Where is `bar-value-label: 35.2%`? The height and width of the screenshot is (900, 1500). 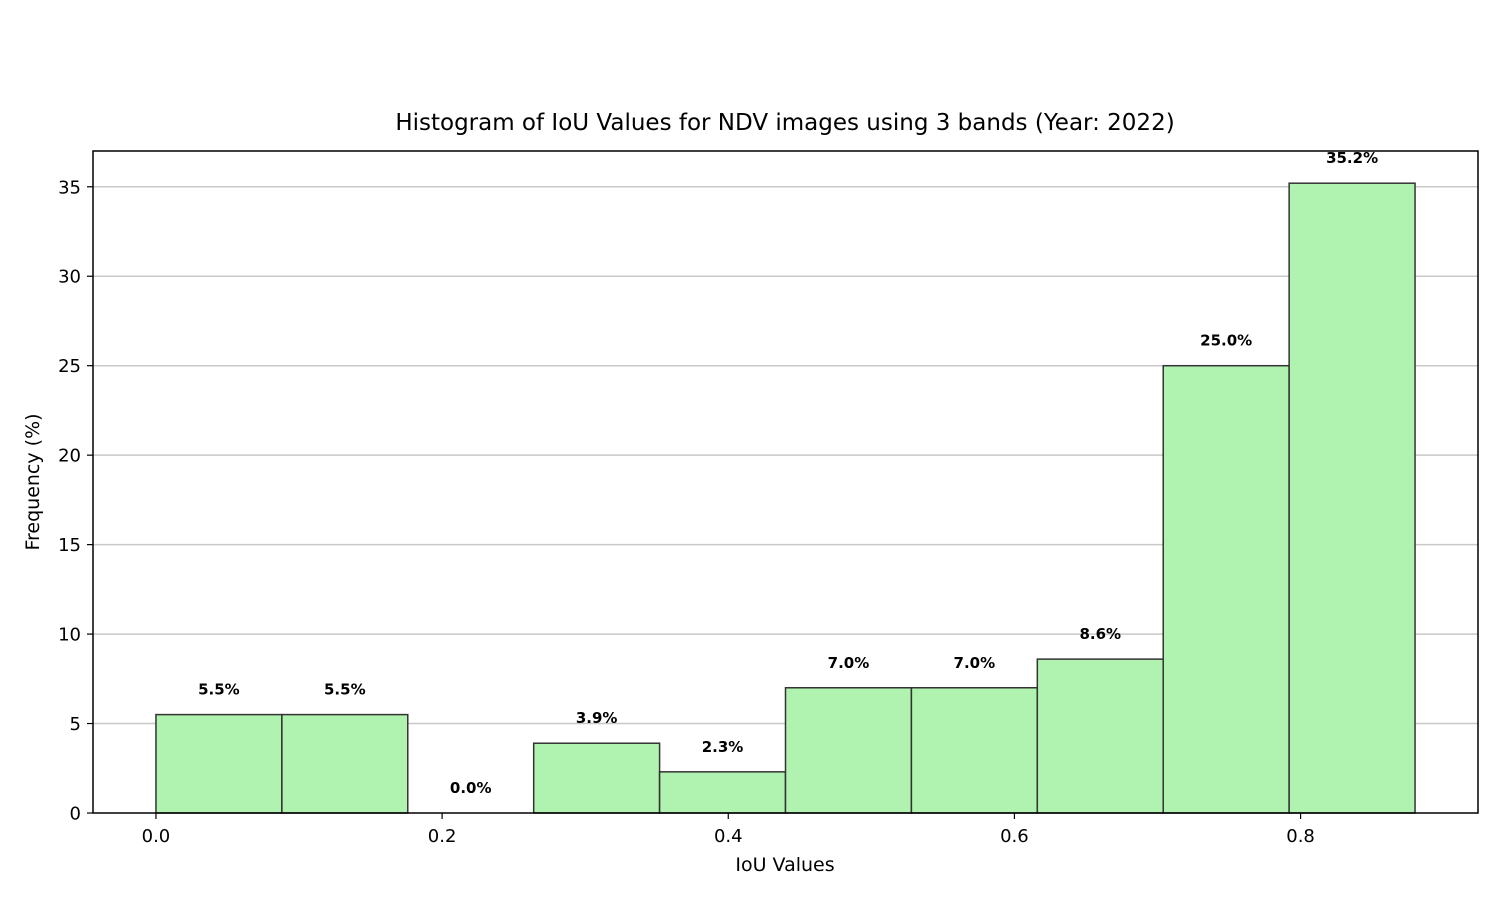
bar-value-label: 35.2% is located at coordinates (1352, 158).